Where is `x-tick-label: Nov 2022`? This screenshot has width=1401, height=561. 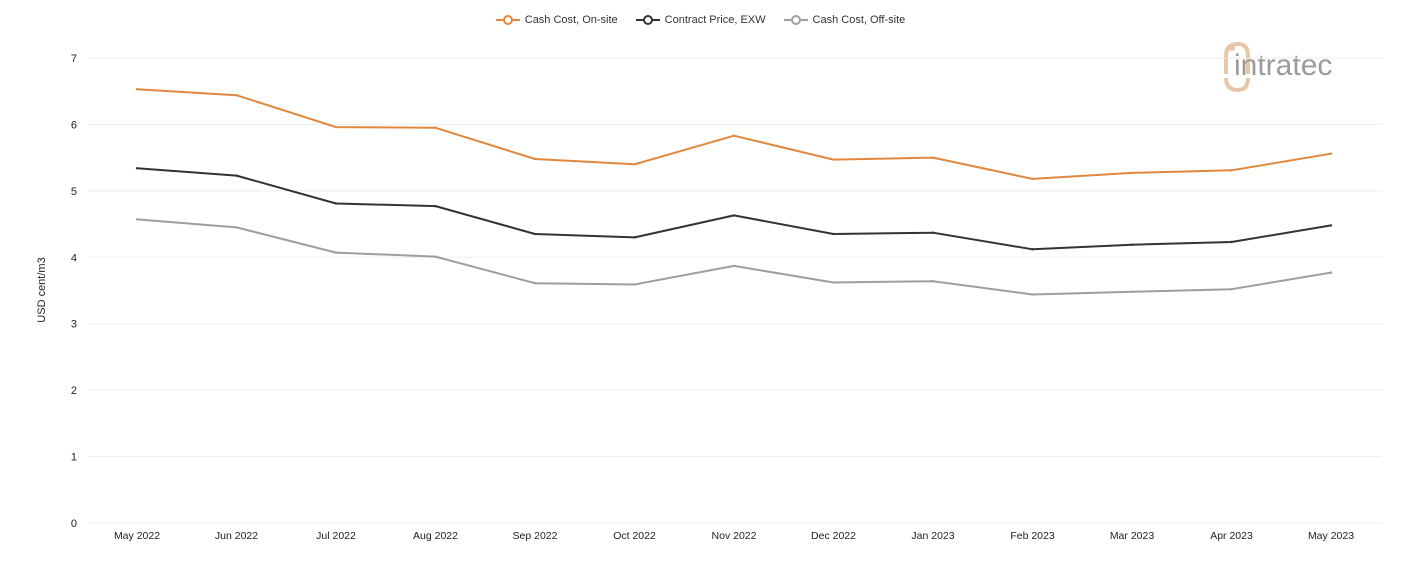 x-tick-label: Nov 2022 is located at coordinates (734, 536).